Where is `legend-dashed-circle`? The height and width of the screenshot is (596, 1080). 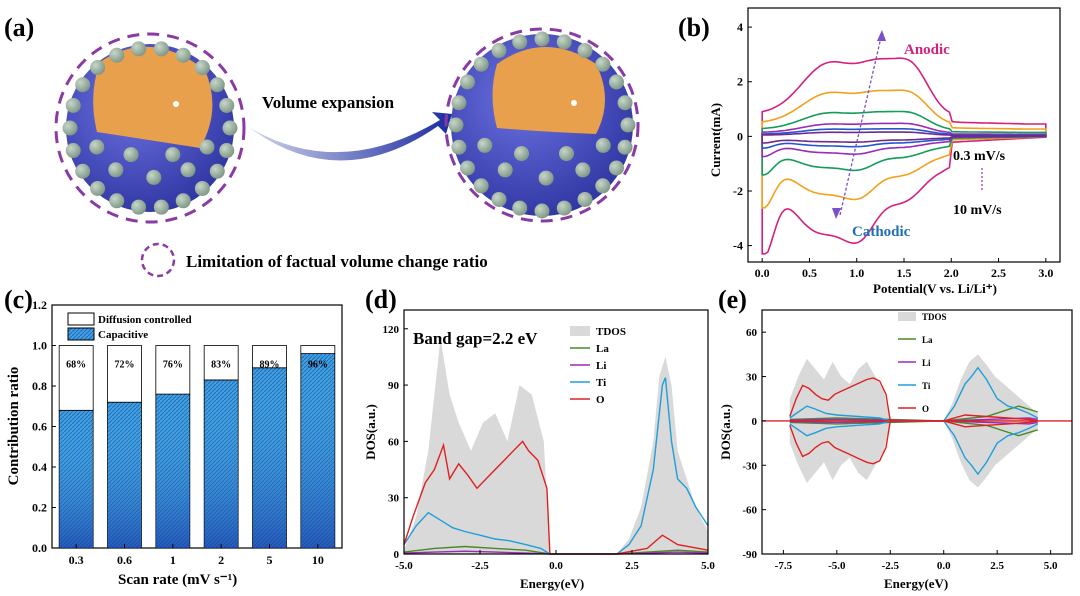
legend-dashed-circle is located at coordinates (158, 260).